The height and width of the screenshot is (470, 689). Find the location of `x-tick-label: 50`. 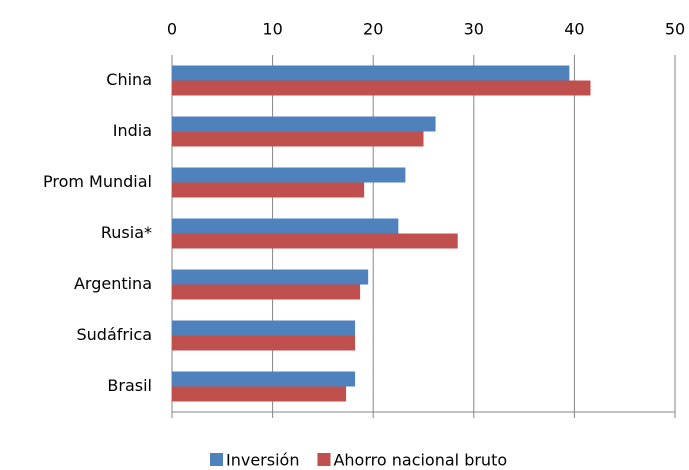

x-tick-label: 50 is located at coordinates (675, 29).